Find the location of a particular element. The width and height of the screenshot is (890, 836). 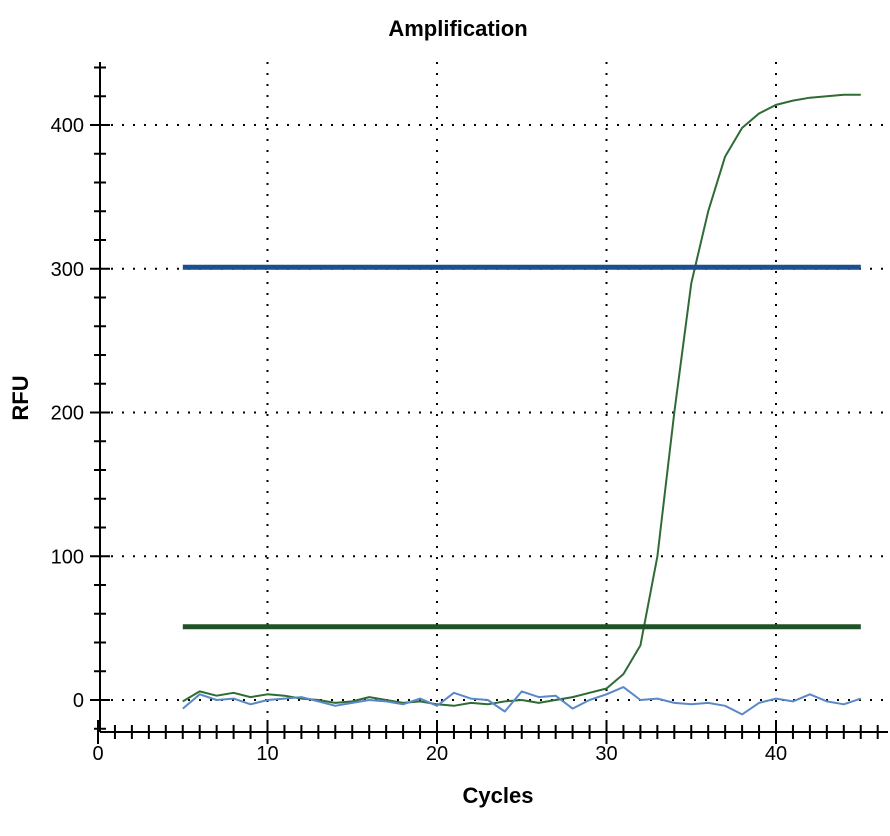

x-tick-label-40: 40 is located at coordinates (776, 754).